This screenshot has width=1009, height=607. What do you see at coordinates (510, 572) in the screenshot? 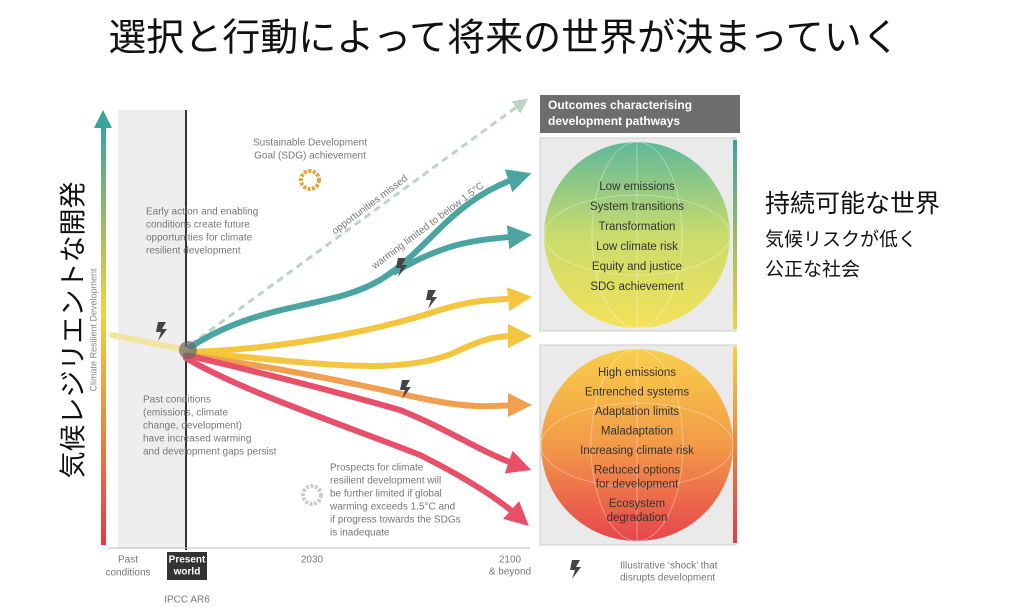
I see `x-label: & beyond` at bounding box center [510, 572].